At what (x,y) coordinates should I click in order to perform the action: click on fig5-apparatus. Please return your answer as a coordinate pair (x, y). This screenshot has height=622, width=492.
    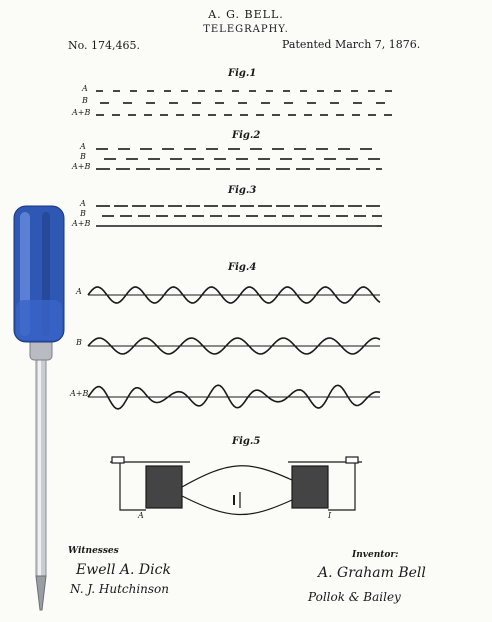
    Looking at the image, I should click on (236, 486).